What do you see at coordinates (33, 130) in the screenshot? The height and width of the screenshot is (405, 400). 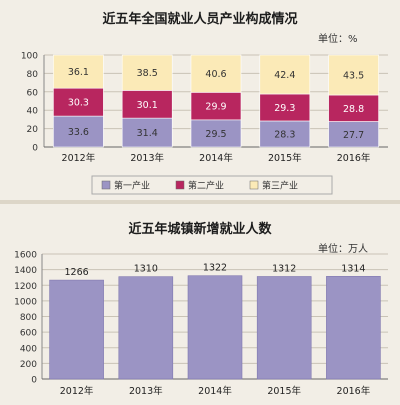 I see `y-tick-label: 20` at bounding box center [33, 130].